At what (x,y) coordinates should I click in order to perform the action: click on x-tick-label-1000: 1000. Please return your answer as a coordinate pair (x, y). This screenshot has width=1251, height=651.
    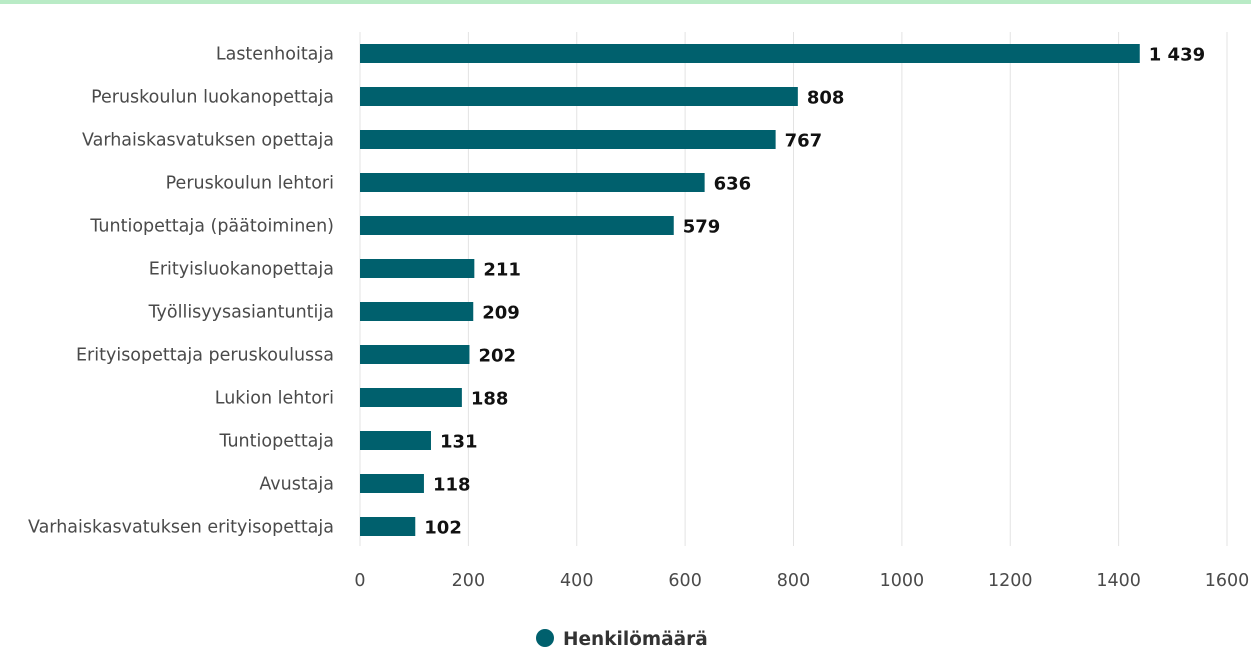
    Looking at the image, I should click on (902, 581).